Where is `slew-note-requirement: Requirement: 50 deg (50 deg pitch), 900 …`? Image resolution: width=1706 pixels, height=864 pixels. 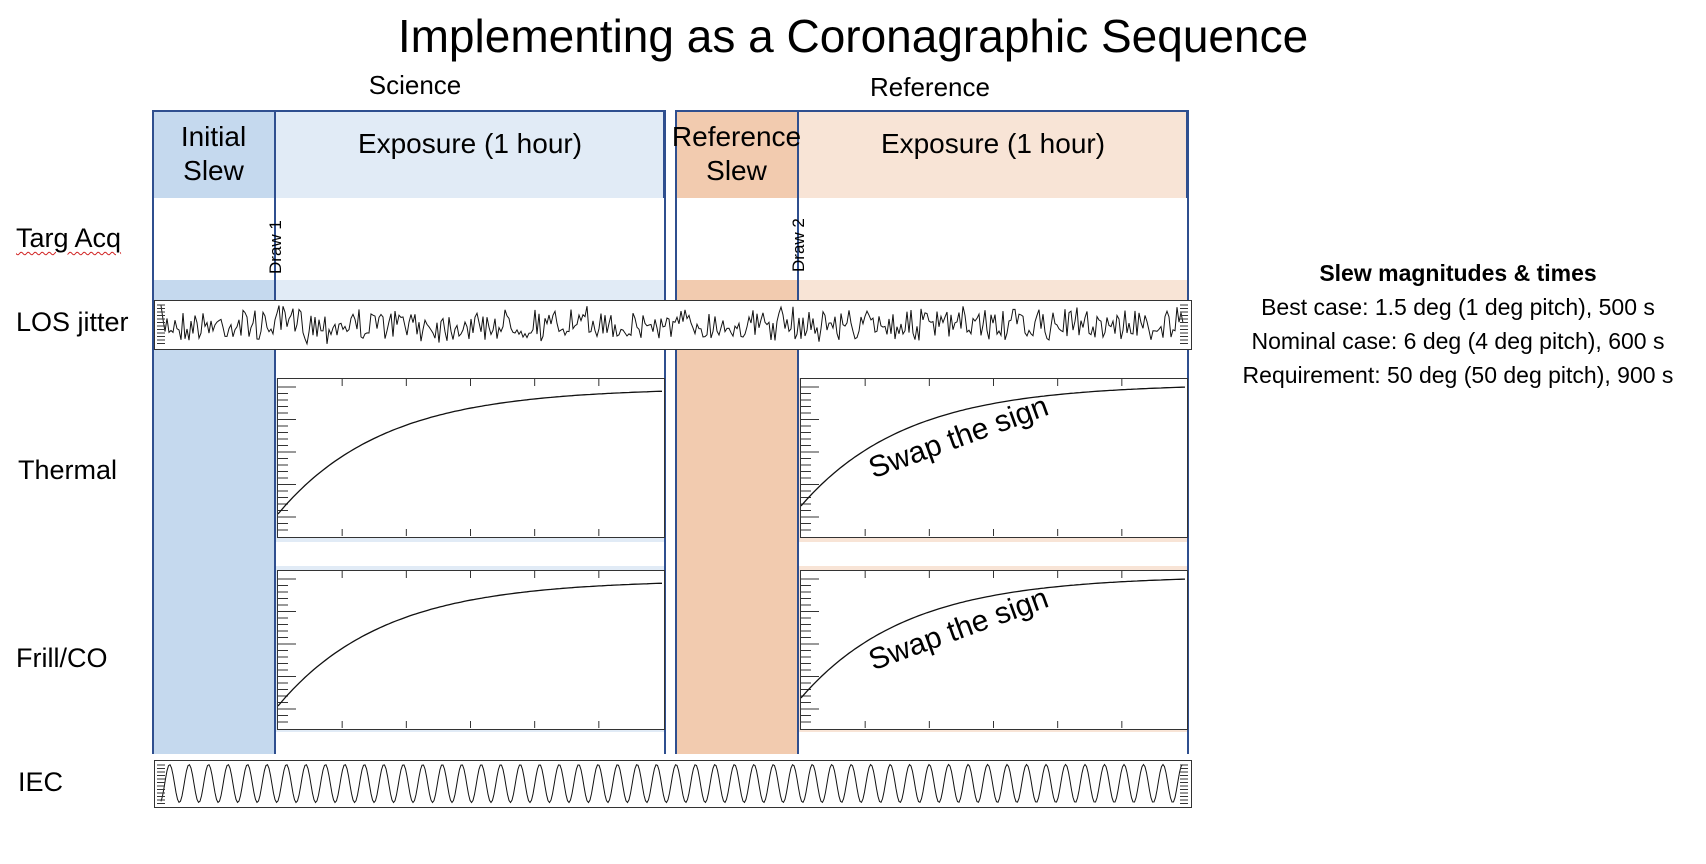
slew-note-requirement: Requirement: 50 deg (50 deg pitch), 900 … is located at coordinates (1458, 375).